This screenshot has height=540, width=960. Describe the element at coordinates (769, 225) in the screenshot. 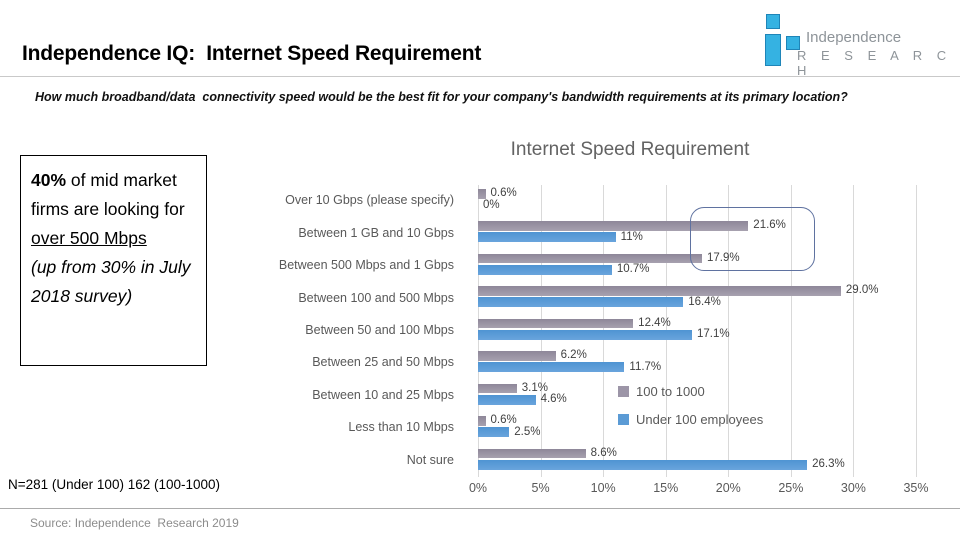

I see `data-label: 21.6%` at that location.